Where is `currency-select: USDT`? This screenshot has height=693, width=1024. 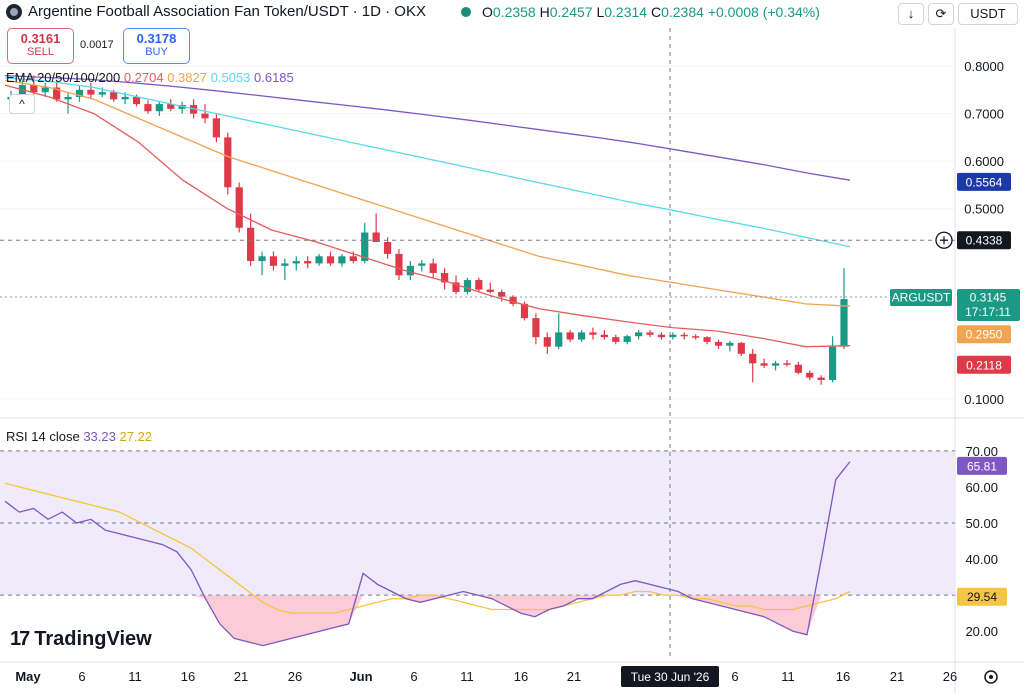 currency-select: USDT is located at coordinates (988, 14).